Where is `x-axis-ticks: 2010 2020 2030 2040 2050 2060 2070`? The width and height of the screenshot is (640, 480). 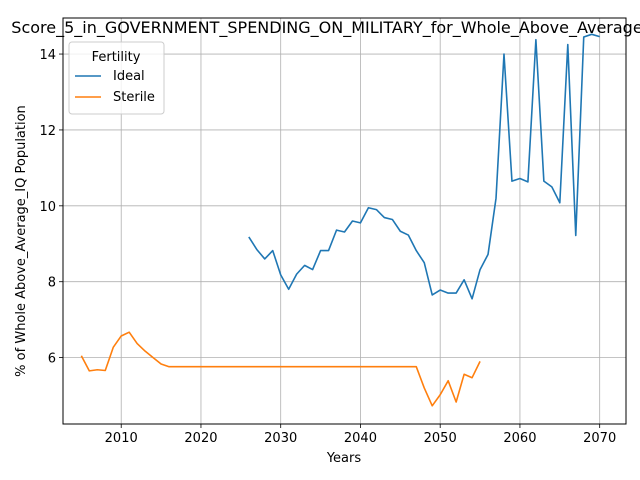
x-axis-ticks: 2010 2020 2030 2040 2050 2060 2070 is located at coordinates (360, 435).